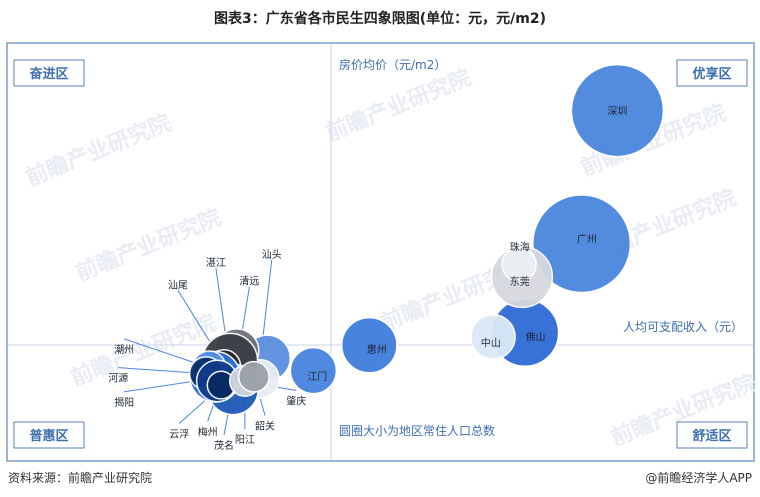  I want to click on bubble-江门, so click(313, 370).